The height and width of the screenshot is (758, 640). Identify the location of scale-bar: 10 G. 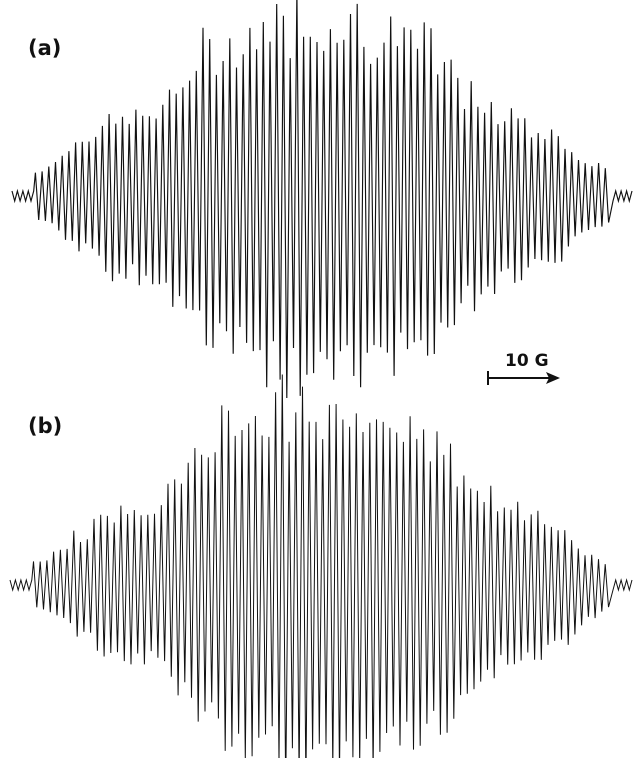
(523, 368).